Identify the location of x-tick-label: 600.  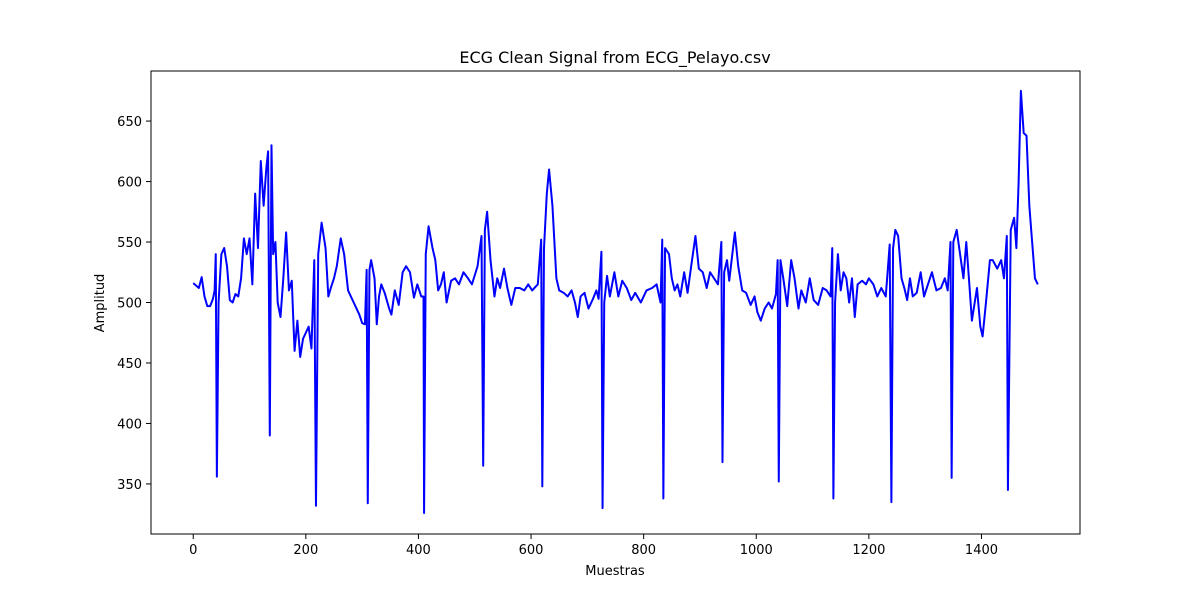
(531, 550).